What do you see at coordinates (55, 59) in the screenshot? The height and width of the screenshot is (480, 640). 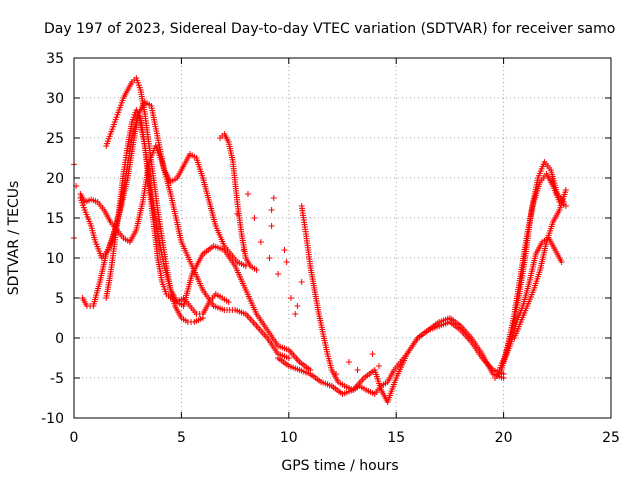 I see `y-tick-label: 35` at bounding box center [55, 59].